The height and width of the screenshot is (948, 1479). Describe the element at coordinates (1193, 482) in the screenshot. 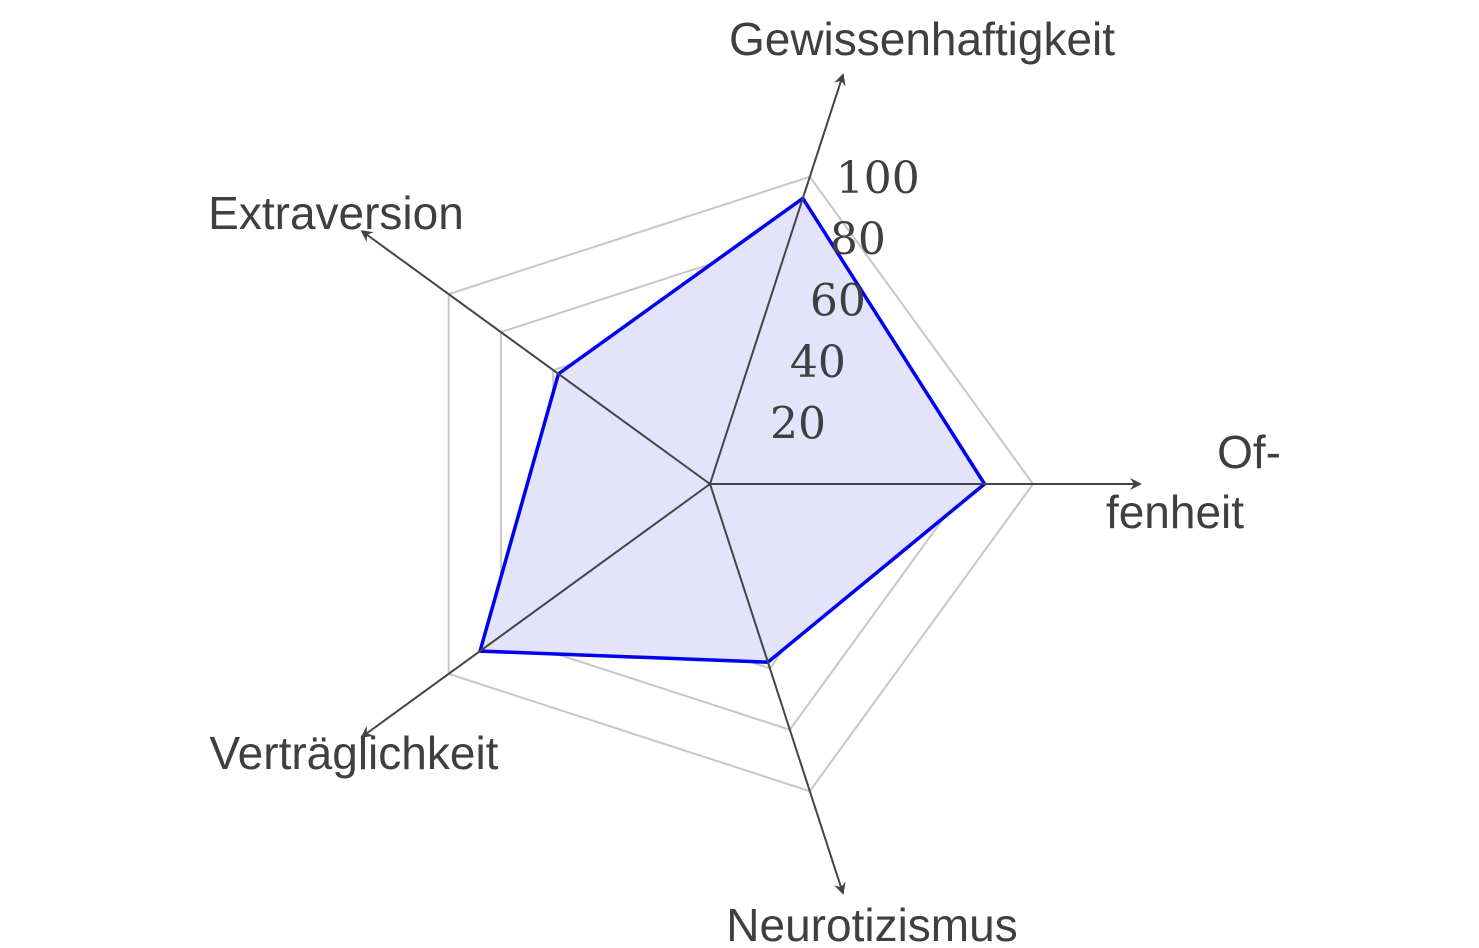

I see `axis-label-offenheit: Of-fenheit` at that location.